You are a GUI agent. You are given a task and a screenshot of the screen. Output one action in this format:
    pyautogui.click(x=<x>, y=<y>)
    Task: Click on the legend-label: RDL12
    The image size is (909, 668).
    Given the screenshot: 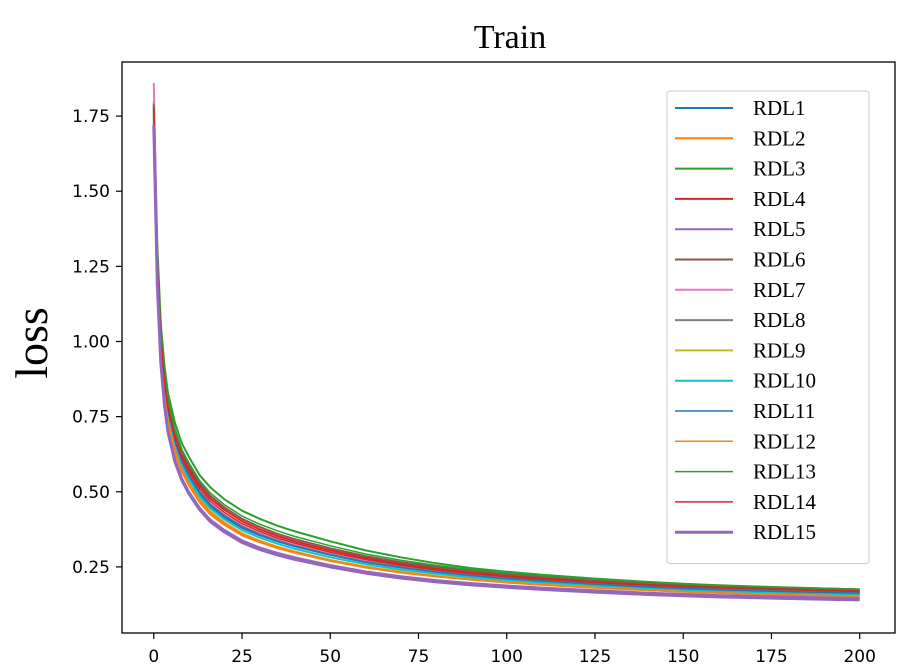 What is the action you would take?
    pyautogui.click(x=784, y=441)
    